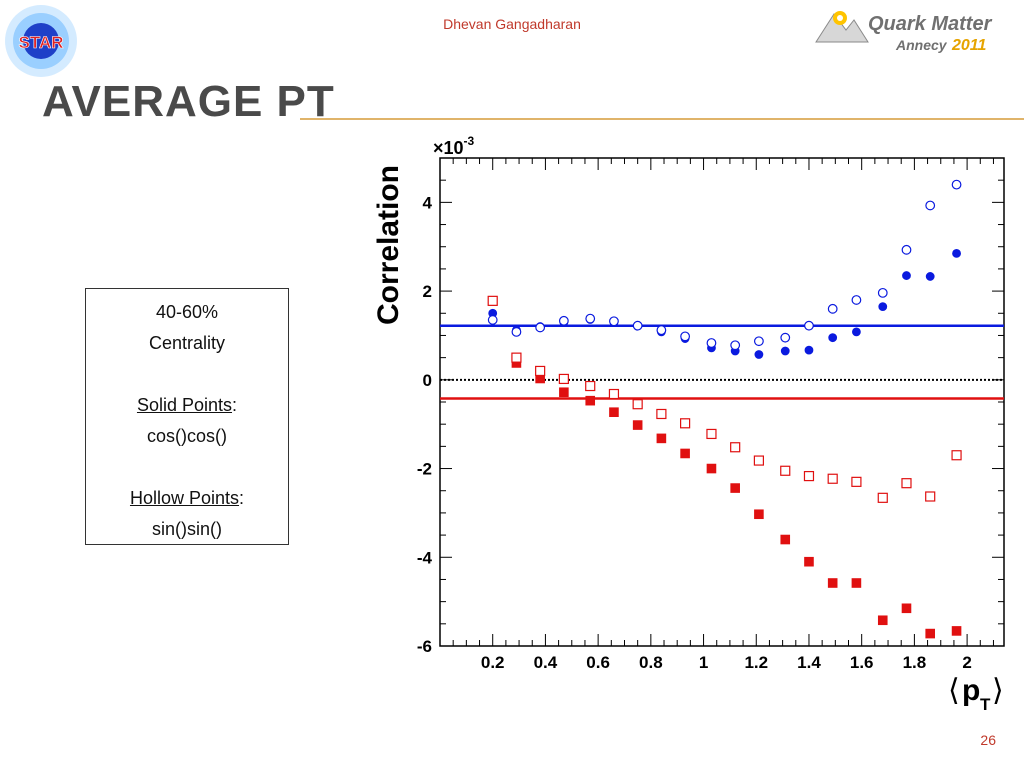 Image resolution: width=1024 pixels, height=768 pixels. What do you see at coordinates (651, 662) in the screenshot?
I see `x-tick-label: 0.8` at bounding box center [651, 662].